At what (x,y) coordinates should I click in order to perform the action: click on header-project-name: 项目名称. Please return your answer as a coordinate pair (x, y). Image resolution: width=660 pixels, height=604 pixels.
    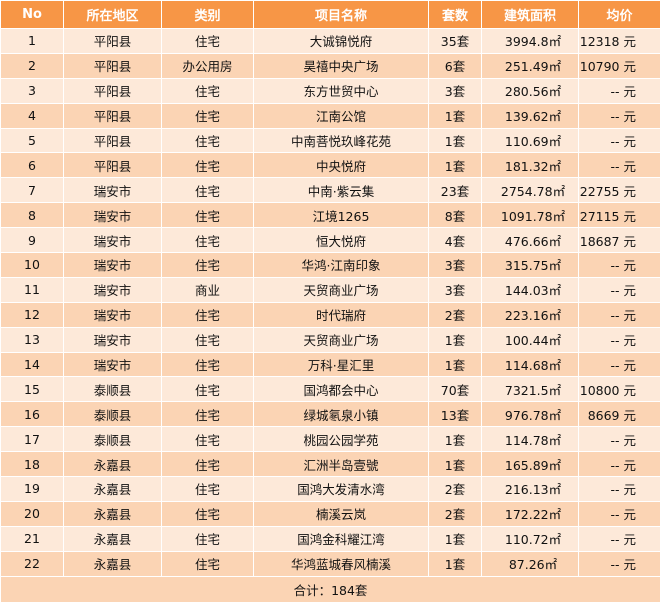
    Looking at the image, I should click on (341, 14).